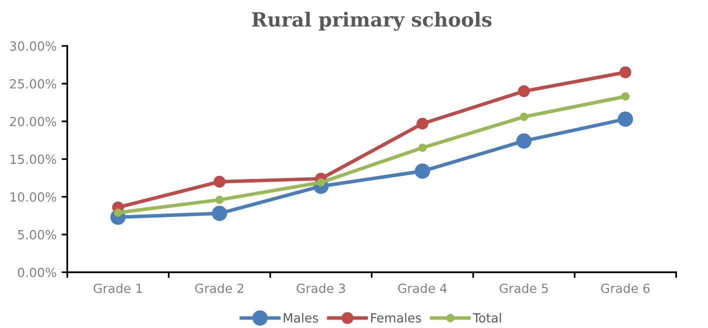  Describe the element at coordinates (422, 288) in the screenshot. I see `x-tick-label: Grade 4` at that location.